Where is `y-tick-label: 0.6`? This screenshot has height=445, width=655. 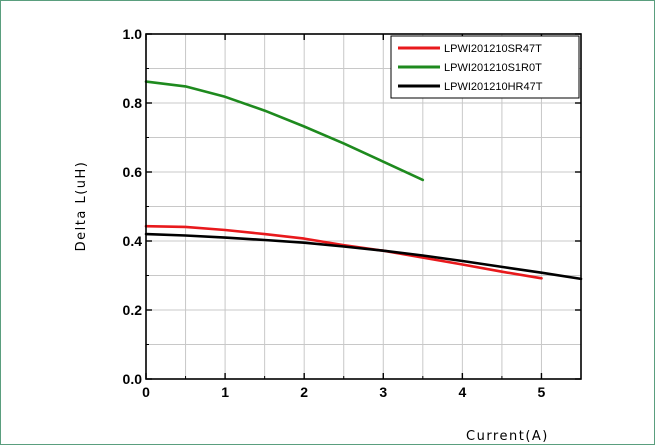
y-tick-label: 0.6 is located at coordinates (133, 172).